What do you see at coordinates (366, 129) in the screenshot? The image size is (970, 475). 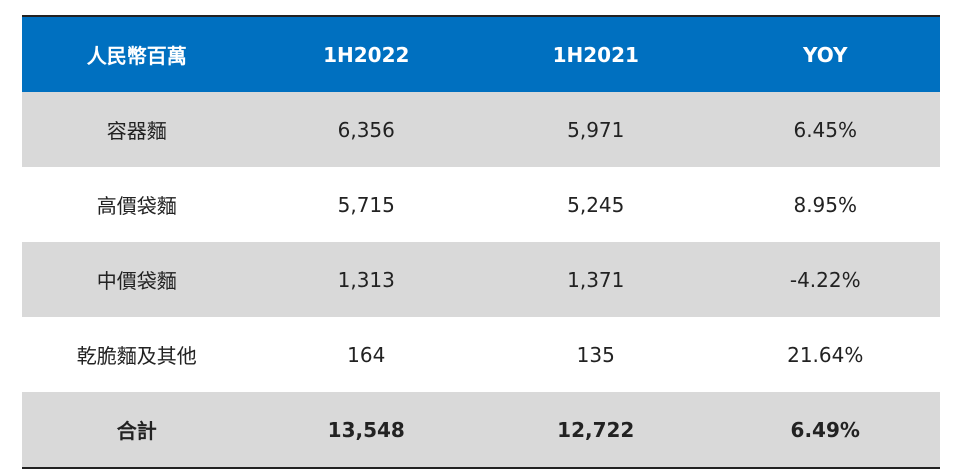 I see `table-cell: 6,356` at bounding box center [366, 129].